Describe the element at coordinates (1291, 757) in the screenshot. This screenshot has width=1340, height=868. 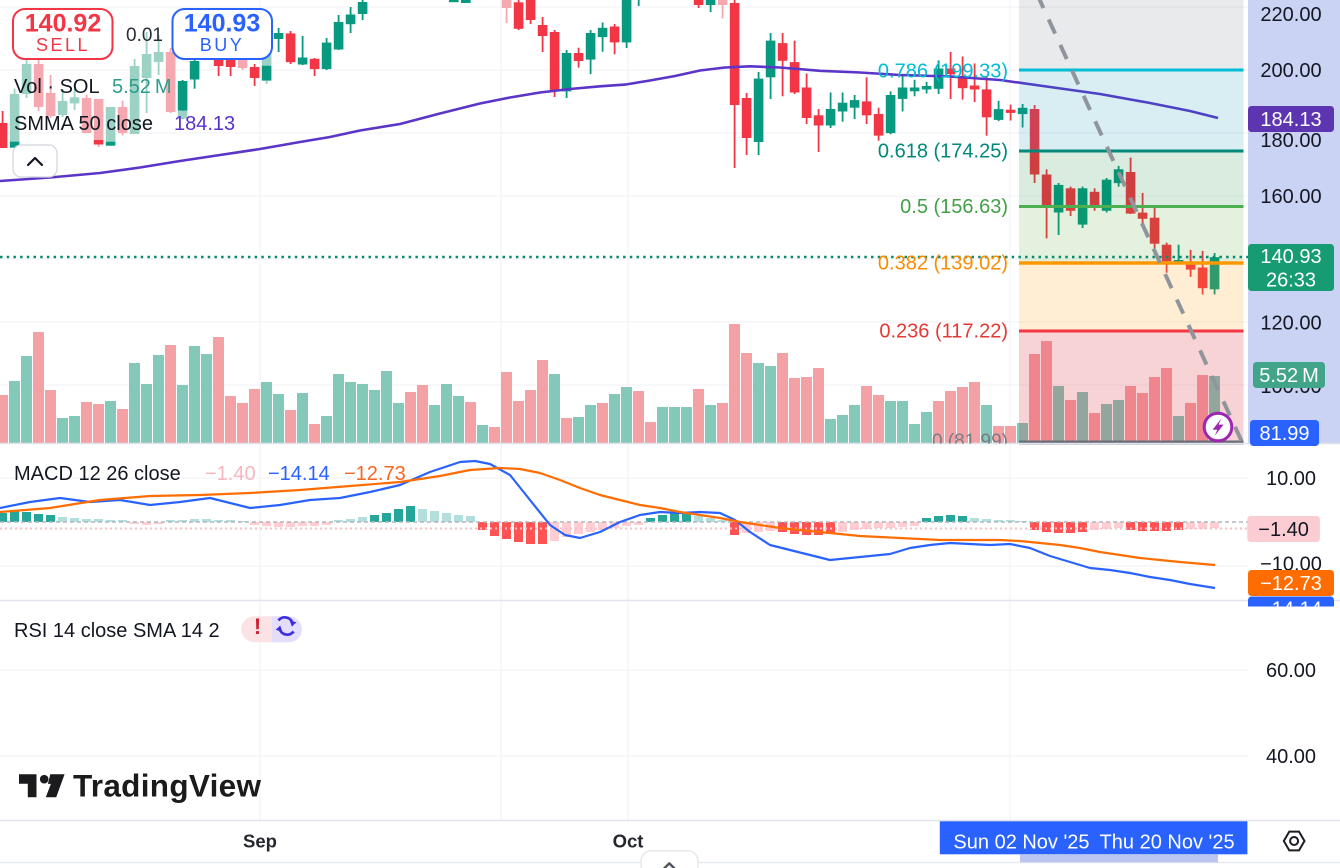
I see `svg-text: 40.00` at that location.